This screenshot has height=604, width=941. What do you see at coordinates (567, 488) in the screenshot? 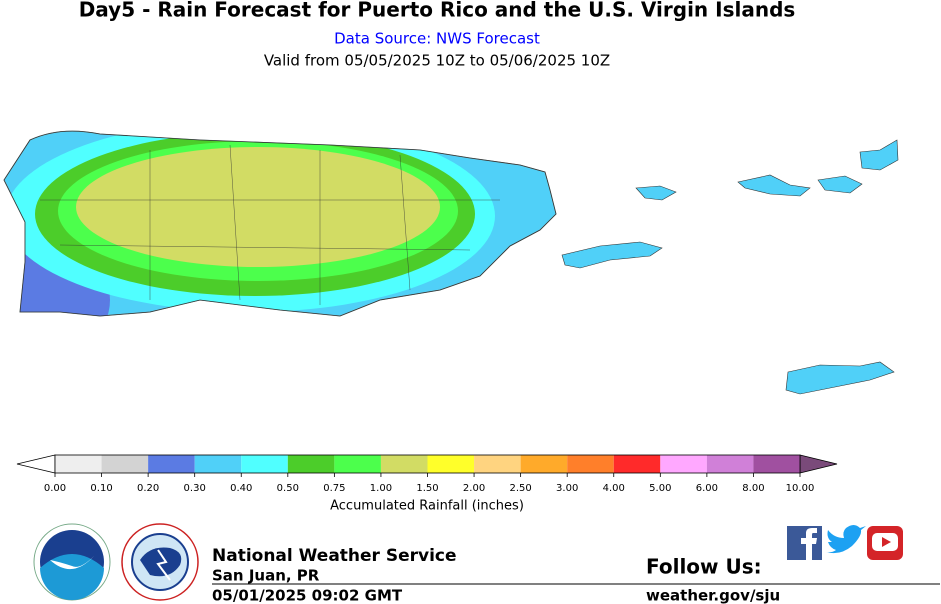
I see `legend-label: 3.00` at bounding box center [567, 488].